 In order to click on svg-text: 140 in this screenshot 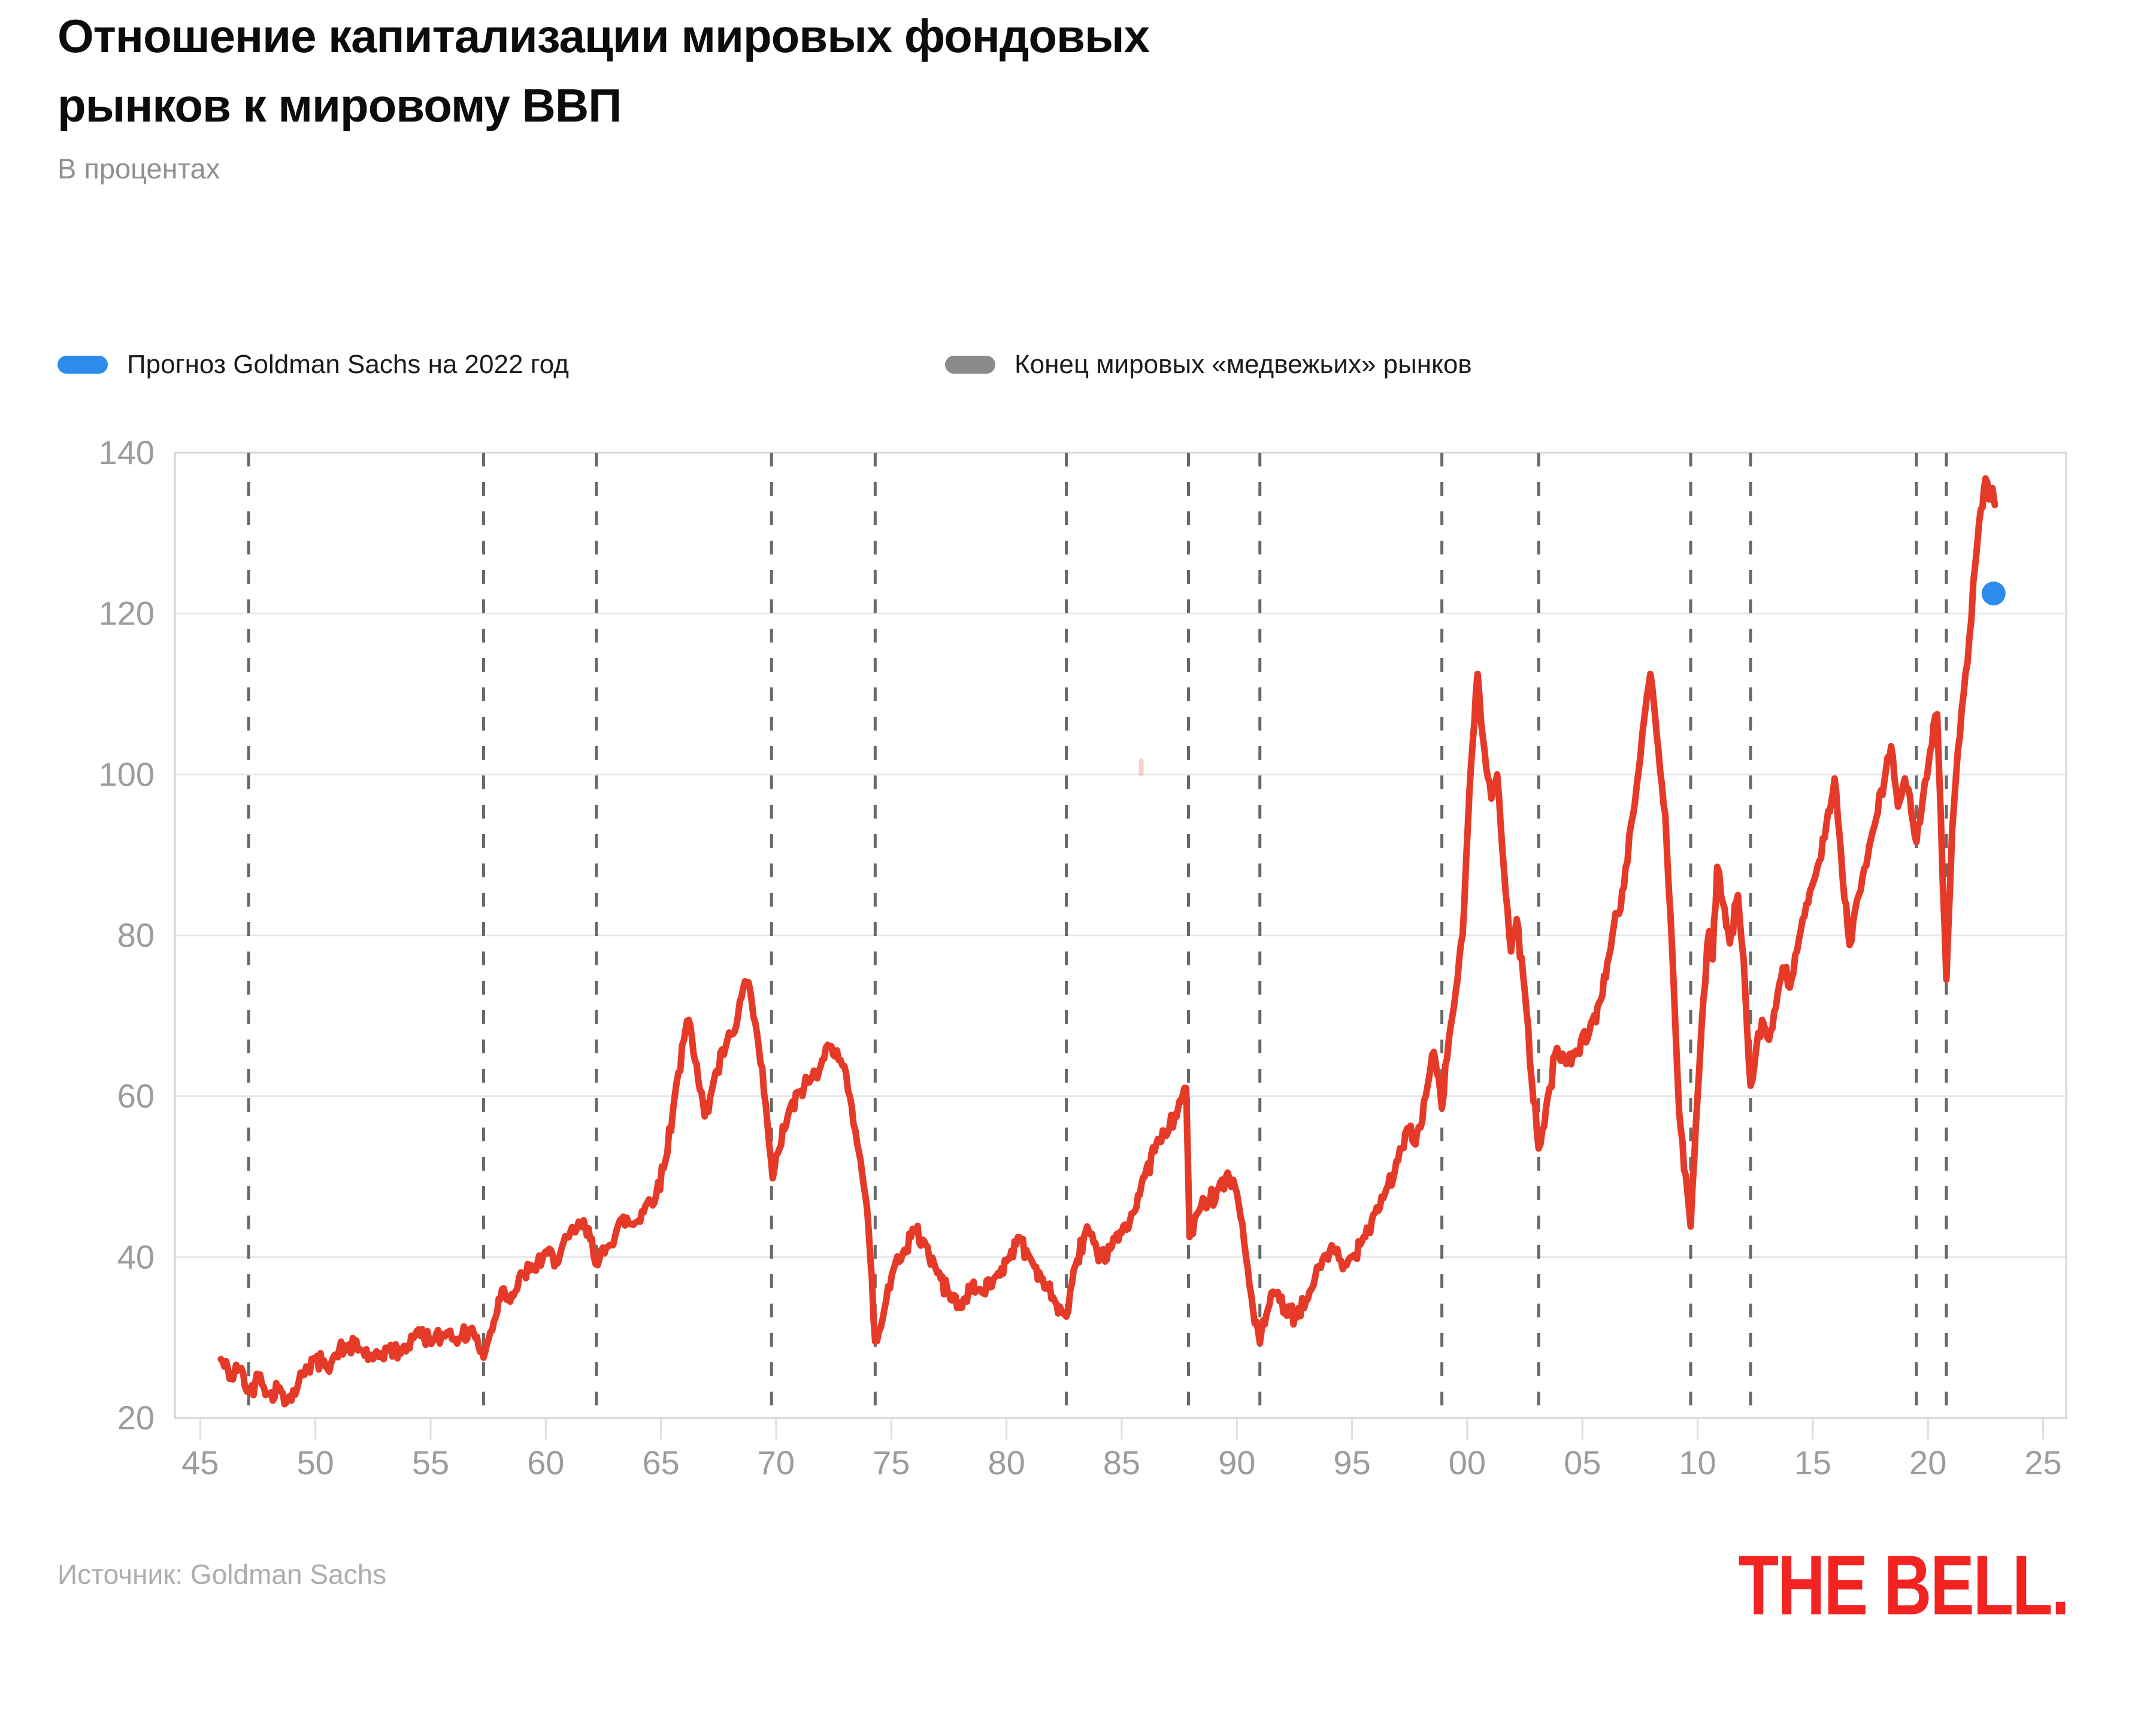, I will do `click(127, 452)`.